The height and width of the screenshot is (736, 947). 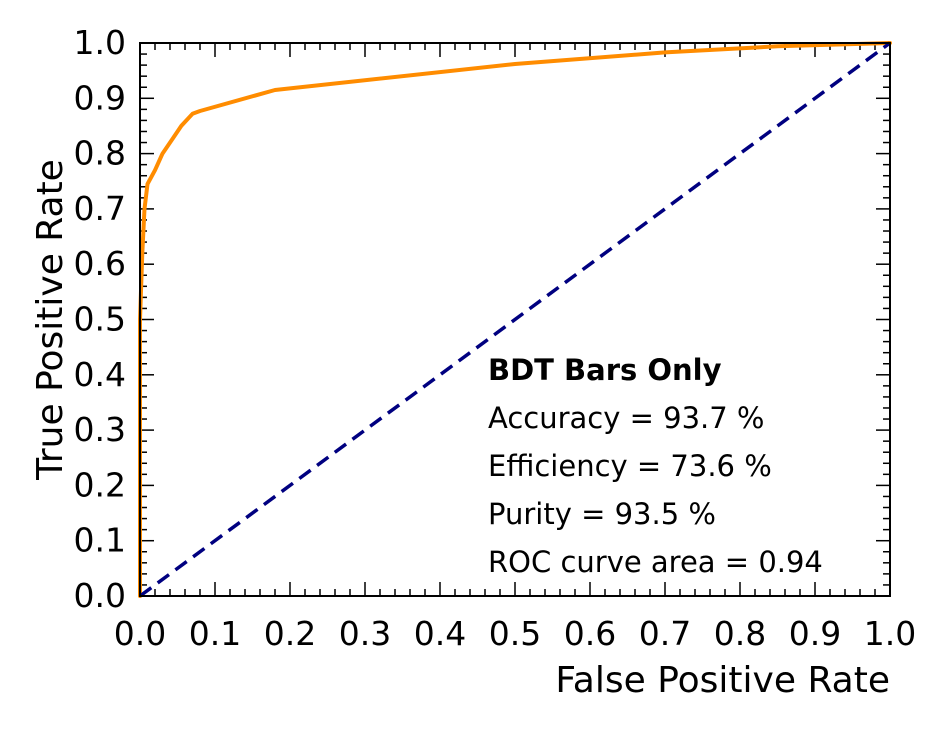 I want to click on y-tick-label: 0.7, so click(x=100, y=208).